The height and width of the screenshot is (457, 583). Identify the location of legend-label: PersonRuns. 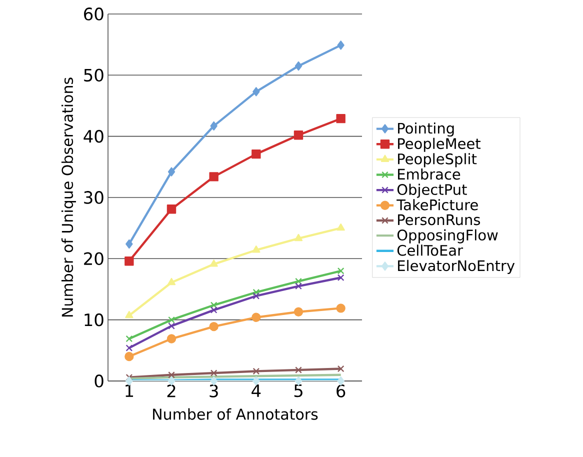
(439, 220).